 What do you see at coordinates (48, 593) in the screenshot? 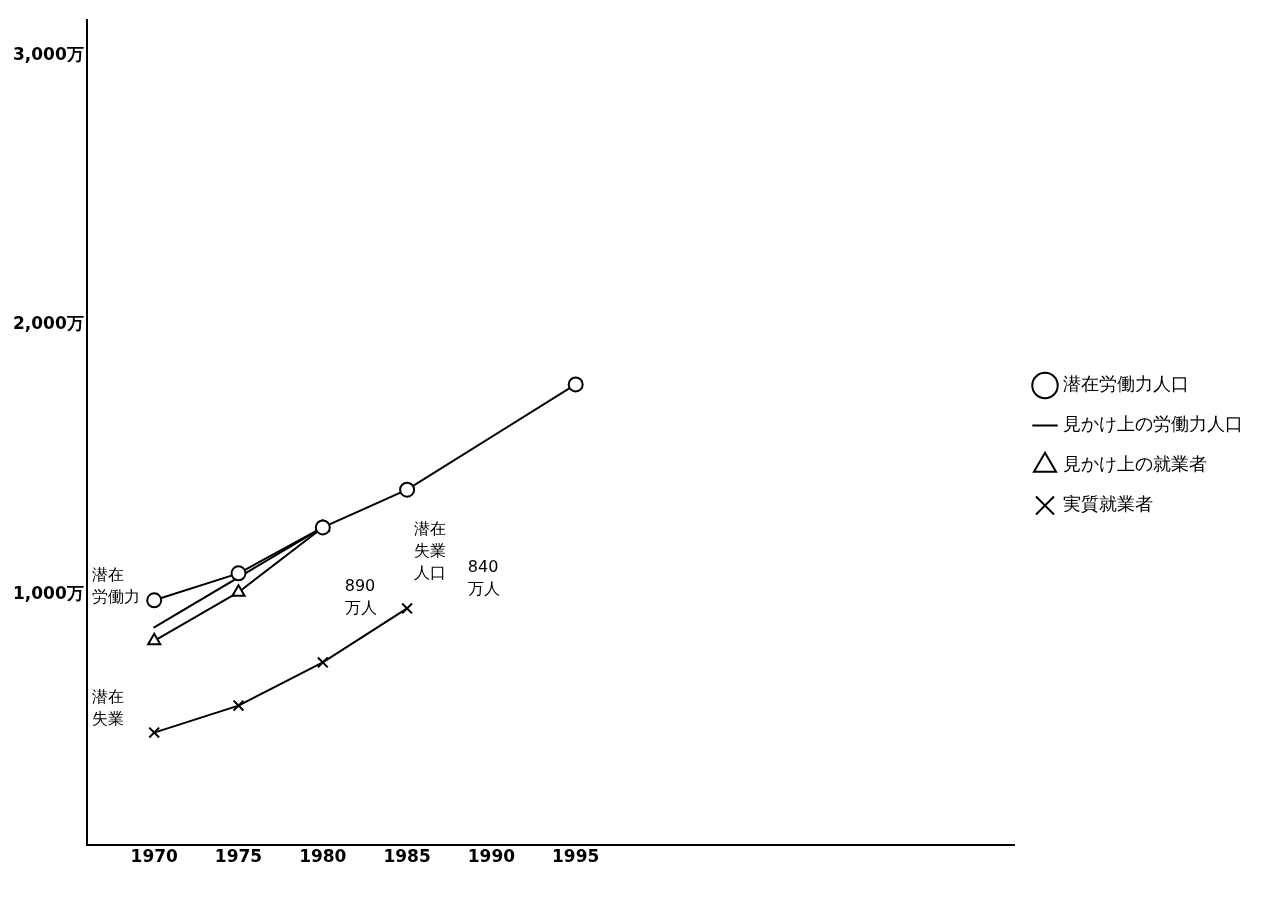
I see `y-tick-label: 1,000万` at bounding box center [48, 593].